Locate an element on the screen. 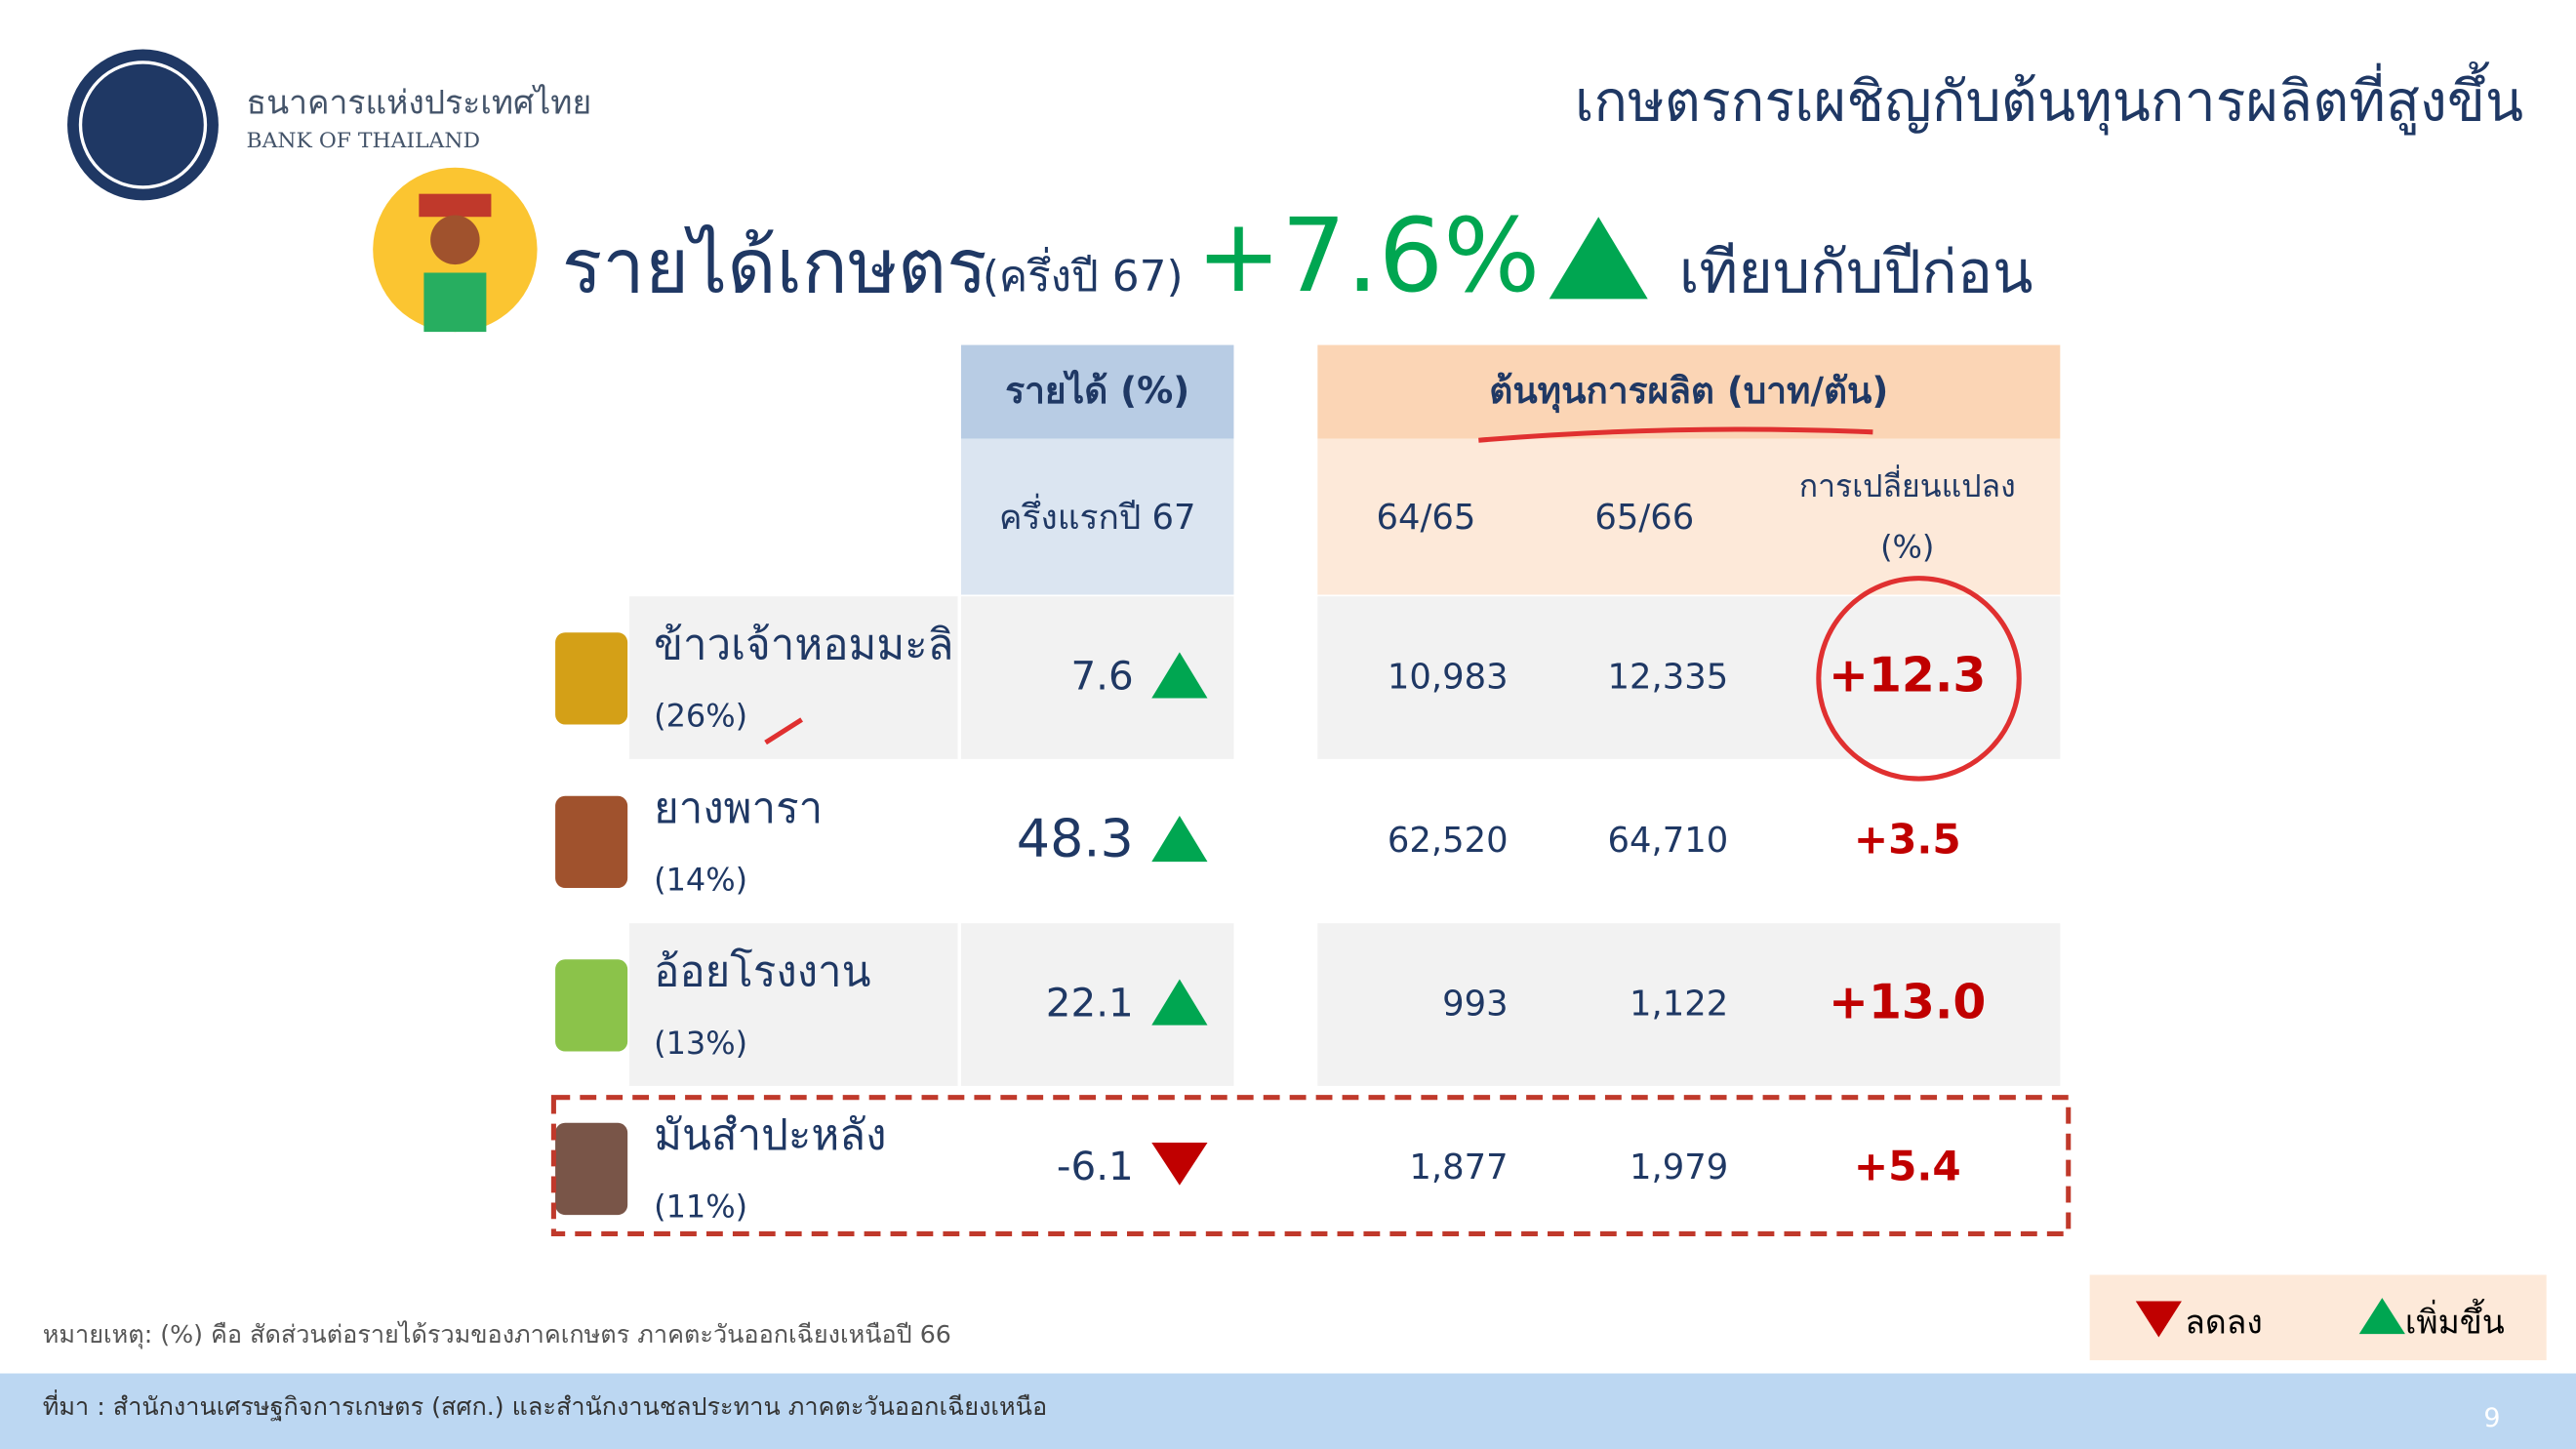  farmer-hat is located at coordinates (455, 205).